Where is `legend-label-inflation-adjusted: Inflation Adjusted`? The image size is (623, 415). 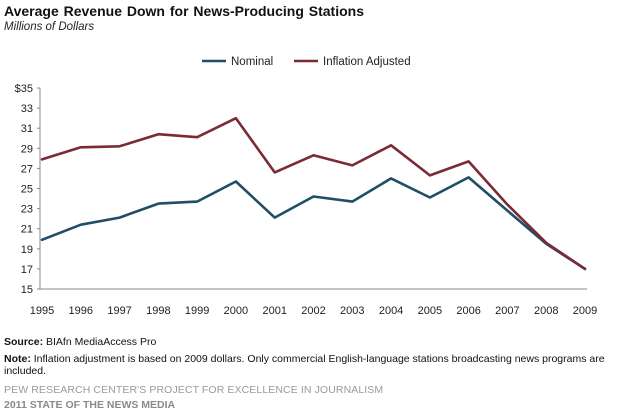
legend-label-inflation-adjusted: Inflation Adjusted is located at coordinates (367, 62).